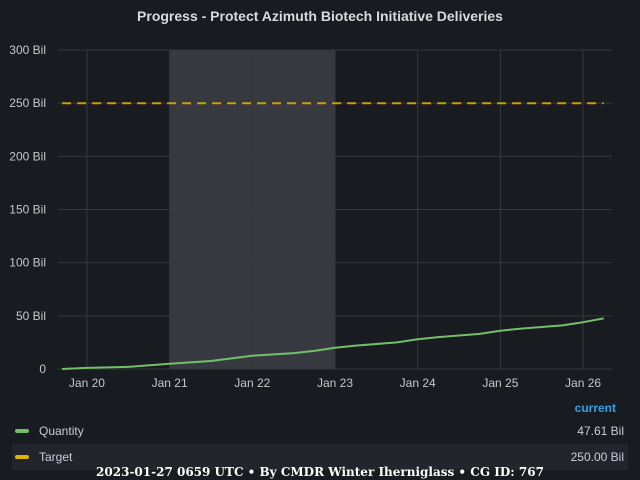 This screenshot has width=640, height=480. What do you see at coordinates (42, 369) in the screenshot?
I see `y-tick-label: 0` at bounding box center [42, 369].